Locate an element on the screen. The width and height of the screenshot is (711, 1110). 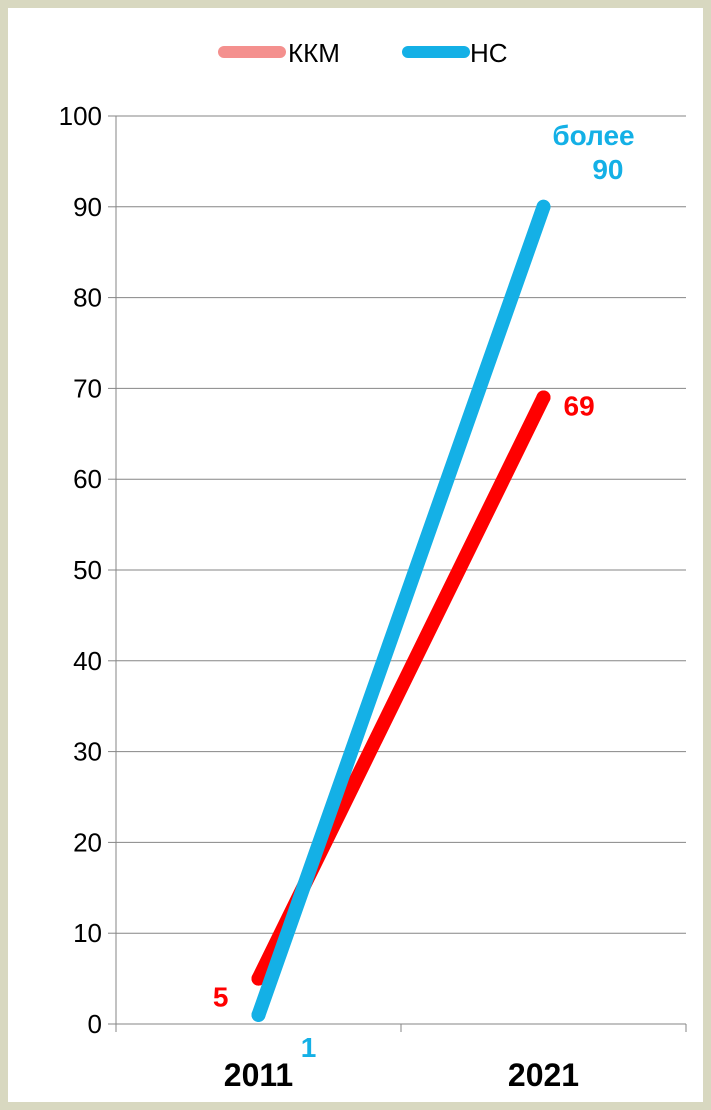
y-tick-label-20: 20 is located at coordinates (87, 842).